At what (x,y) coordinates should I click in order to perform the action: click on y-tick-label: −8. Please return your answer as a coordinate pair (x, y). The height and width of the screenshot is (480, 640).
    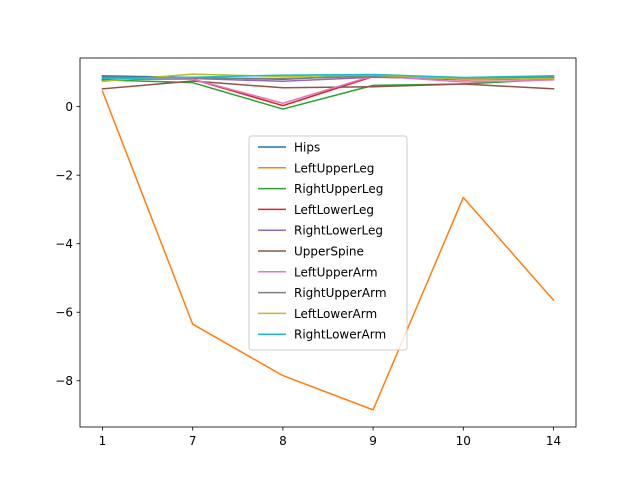
    Looking at the image, I should click on (64, 381).